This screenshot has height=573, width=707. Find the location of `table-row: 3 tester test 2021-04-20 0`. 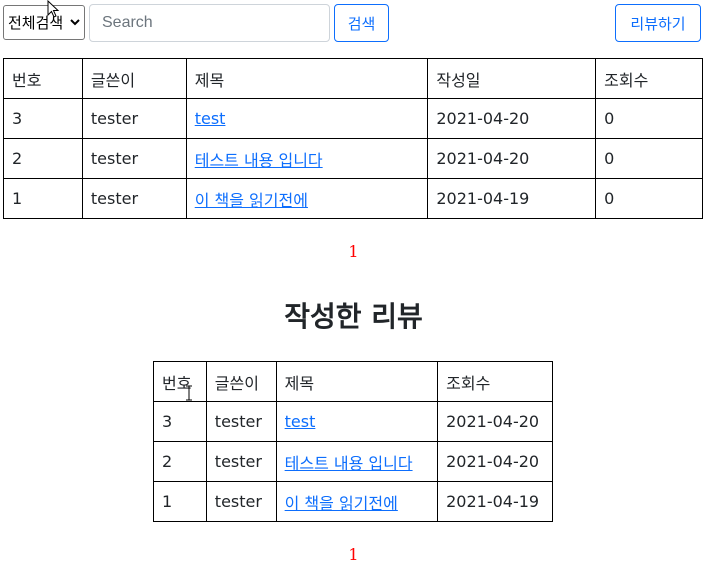

table-row: 3 tester test 2021-04-20 0 is located at coordinates (353, 118).